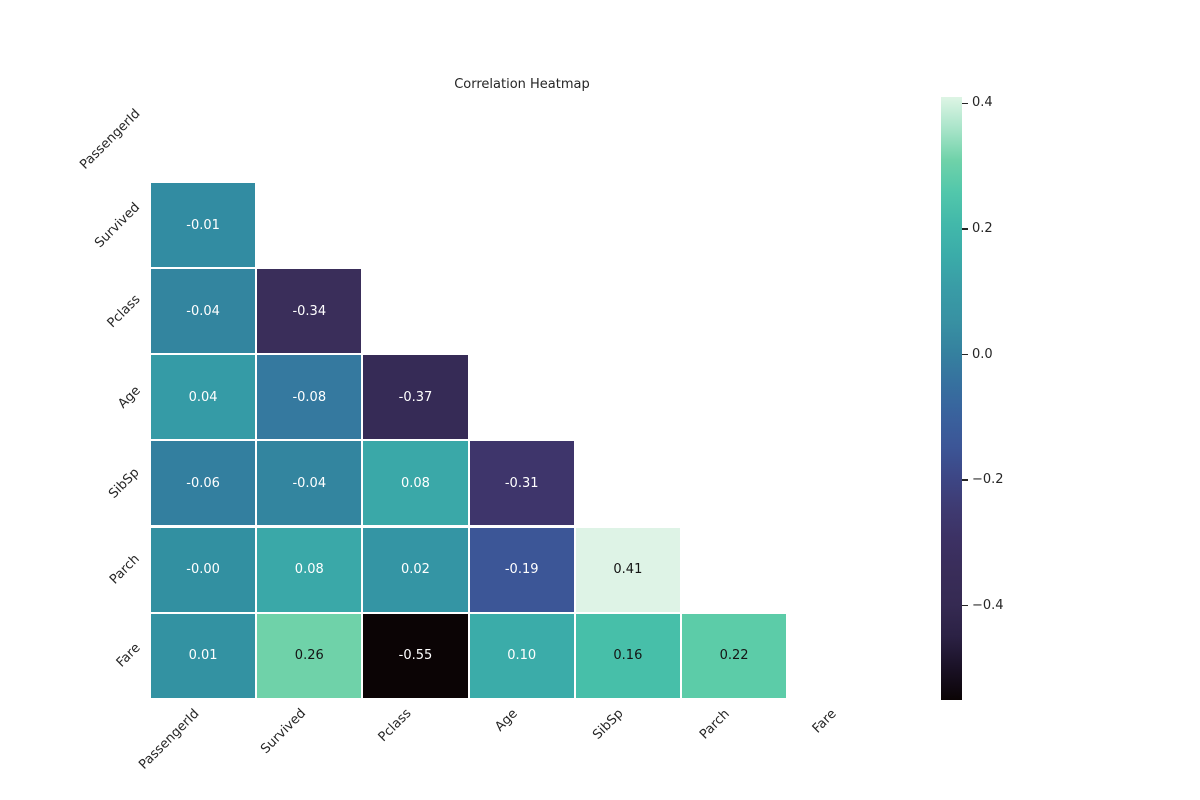  Describe the element at coordinates (824, 721) in the screenshot. I see `x-axis-label: Fare` at that location.